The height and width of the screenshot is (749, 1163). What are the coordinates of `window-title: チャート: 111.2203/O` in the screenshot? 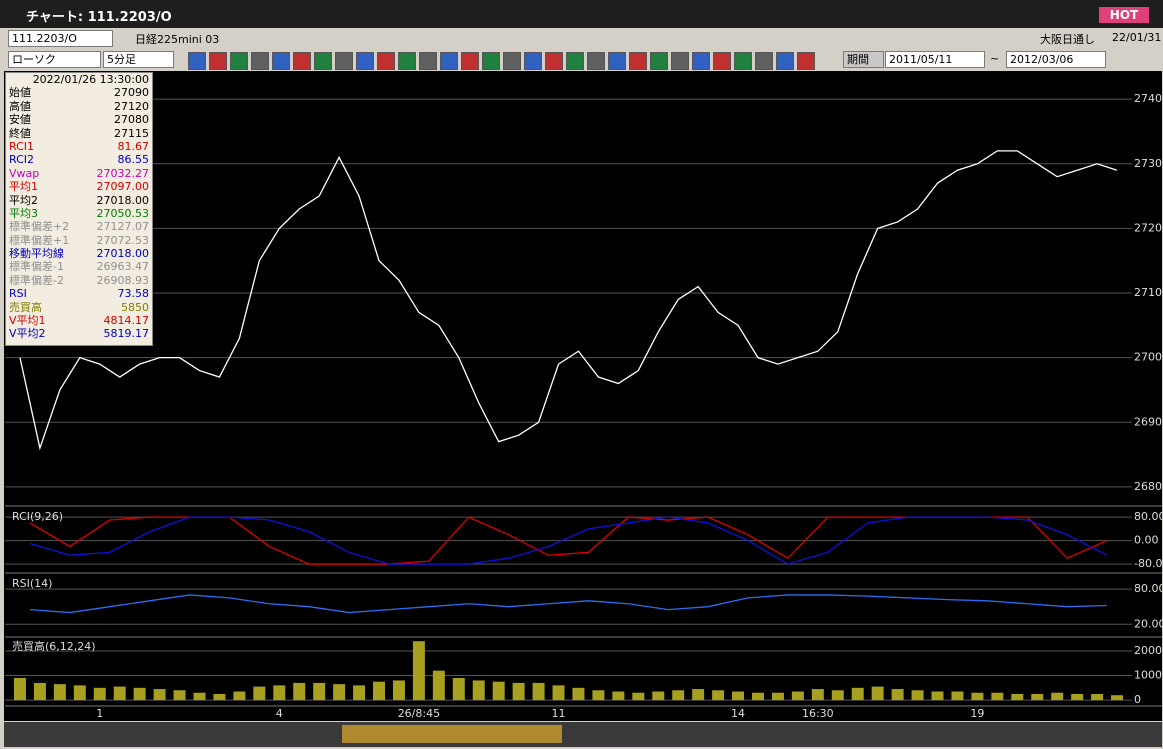 It's located at (99, 17).